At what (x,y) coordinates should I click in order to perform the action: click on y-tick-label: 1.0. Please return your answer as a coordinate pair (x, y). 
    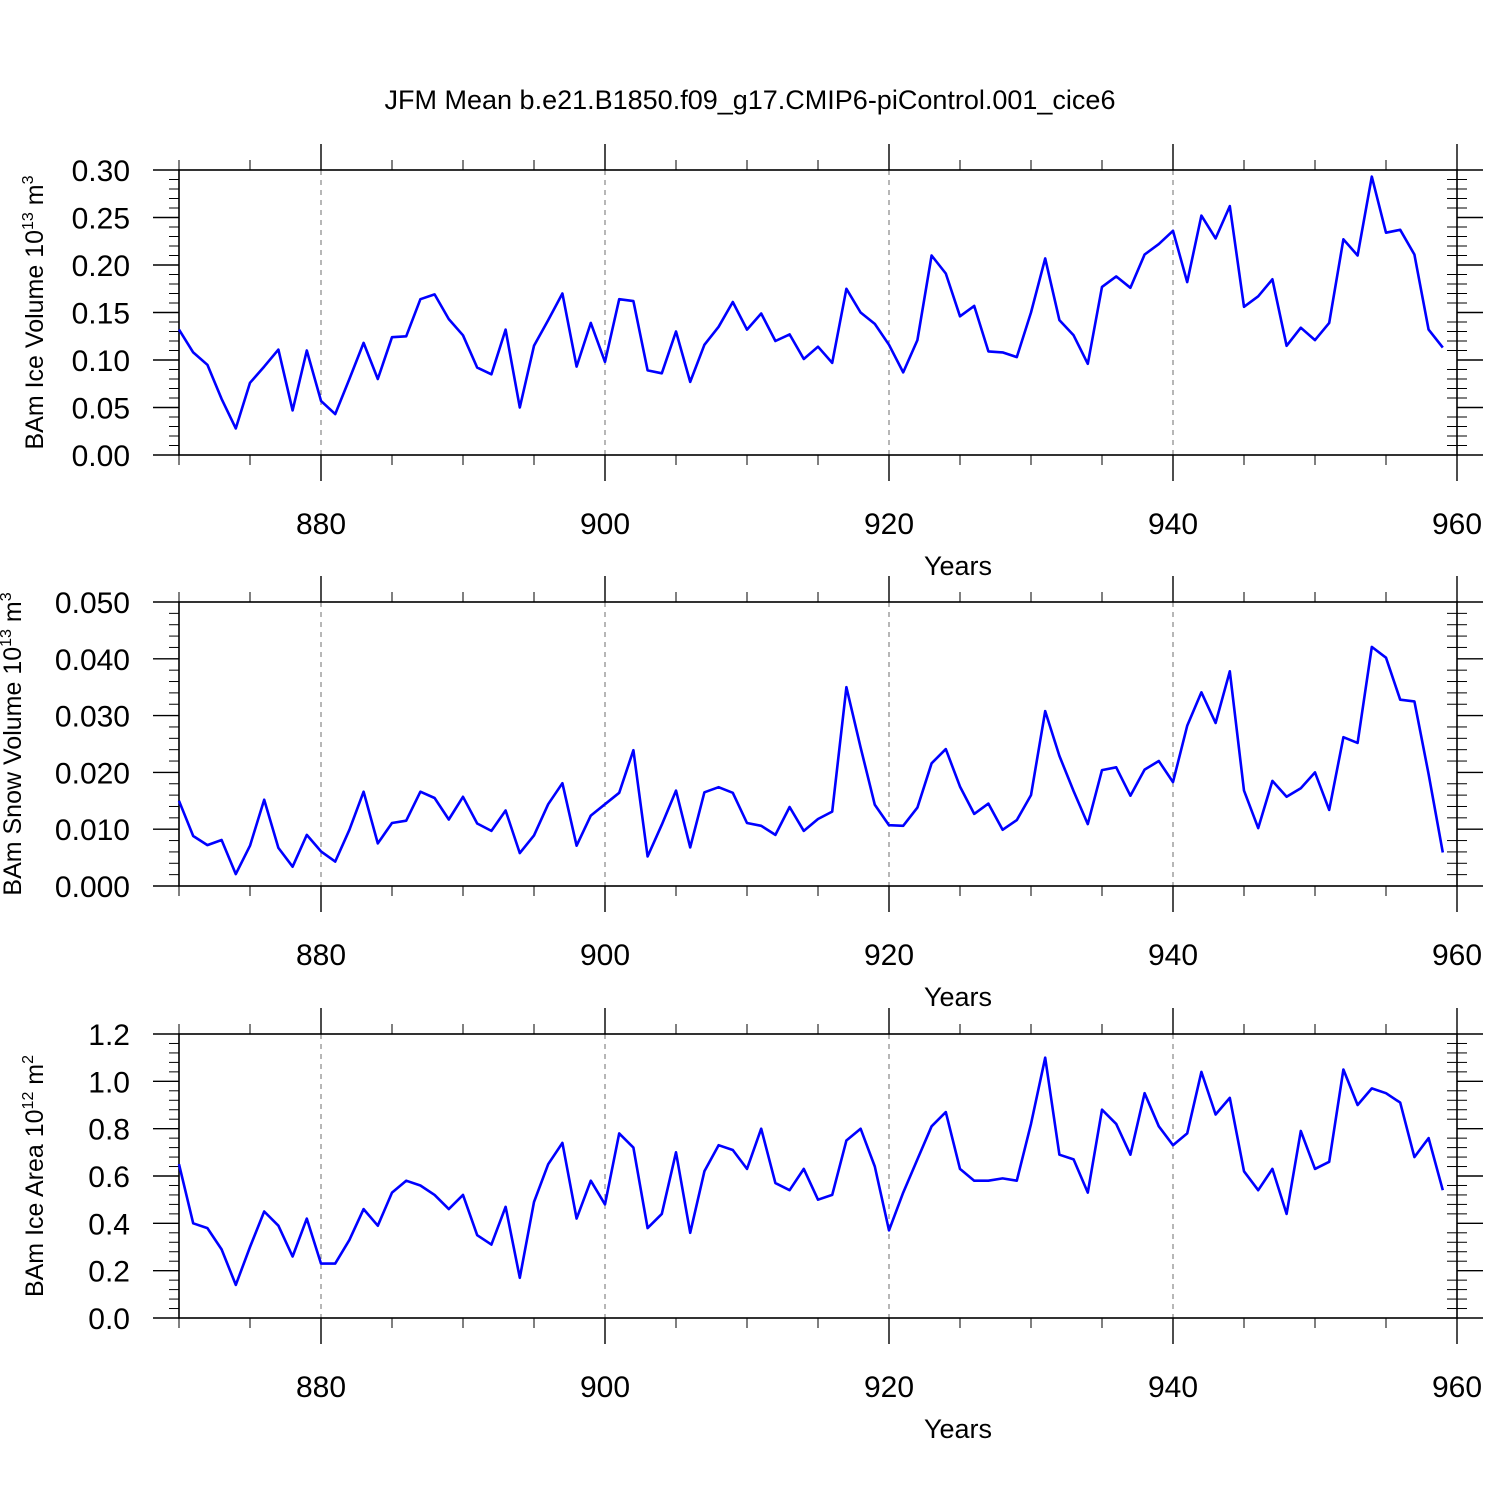
    Looking at the image, I should click on (109, 1082).